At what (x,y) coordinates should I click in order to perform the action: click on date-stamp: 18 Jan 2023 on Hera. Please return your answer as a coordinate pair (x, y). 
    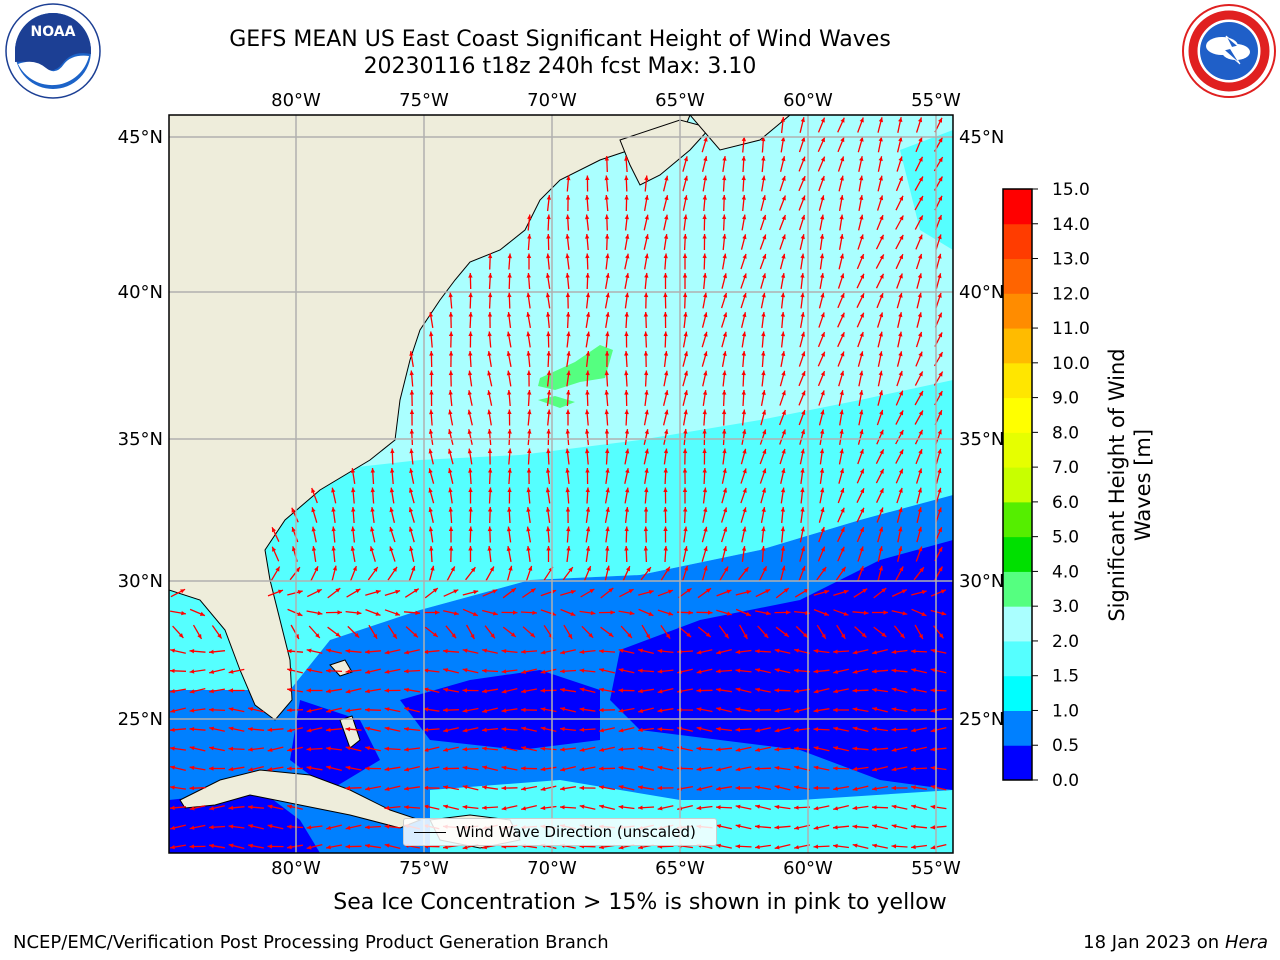
    Looking at the image, I should click on (1175, 942).